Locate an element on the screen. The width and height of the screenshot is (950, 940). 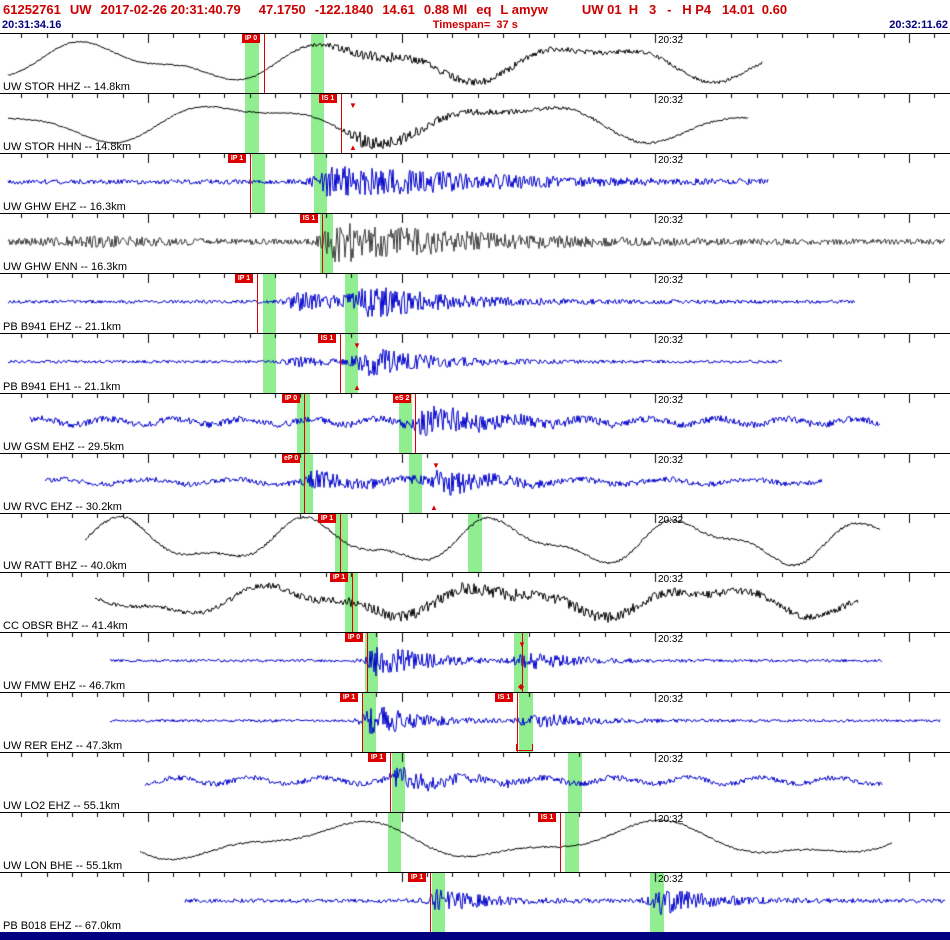
trace-panel: IP 1 20:32 PB B941 EHZ -- 21.1km is located at coordinates (475, 302).